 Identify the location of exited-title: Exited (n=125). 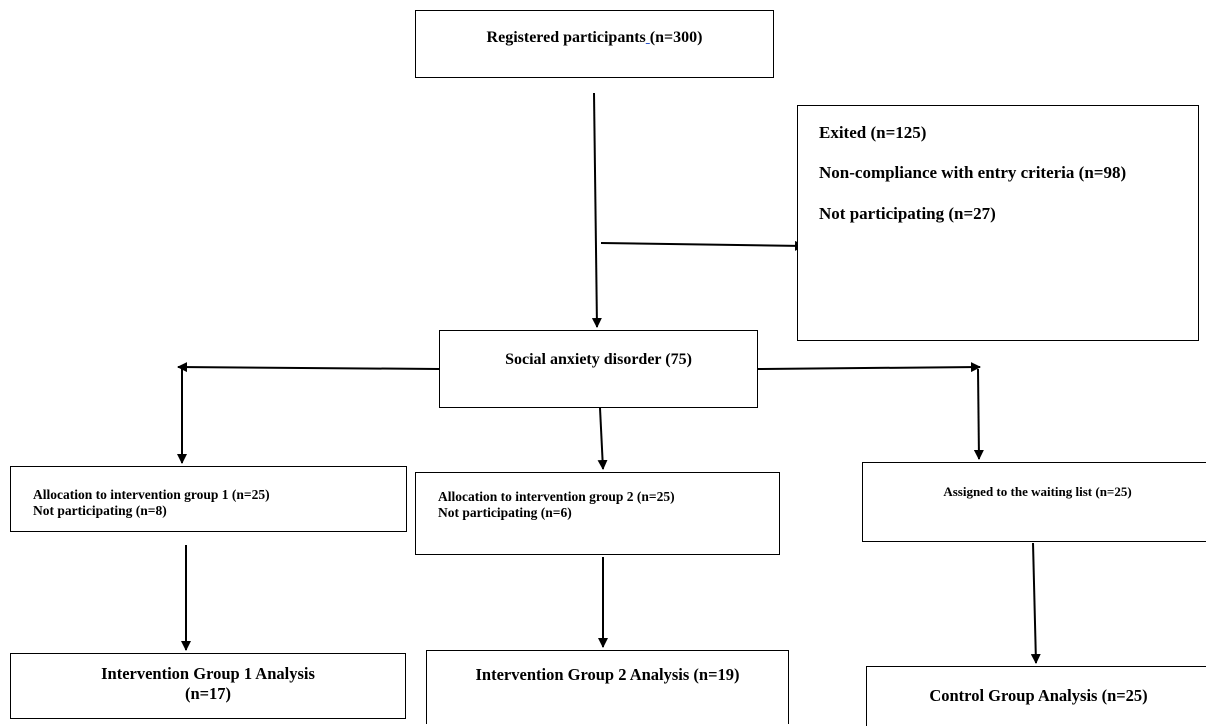
(873, 132).